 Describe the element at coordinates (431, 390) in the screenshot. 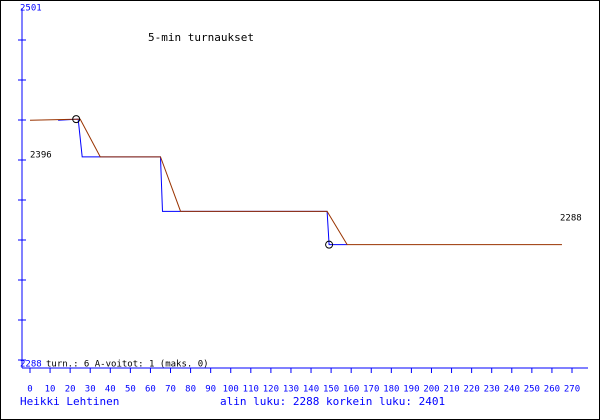

I see `x-tick-label: 200` at that location.